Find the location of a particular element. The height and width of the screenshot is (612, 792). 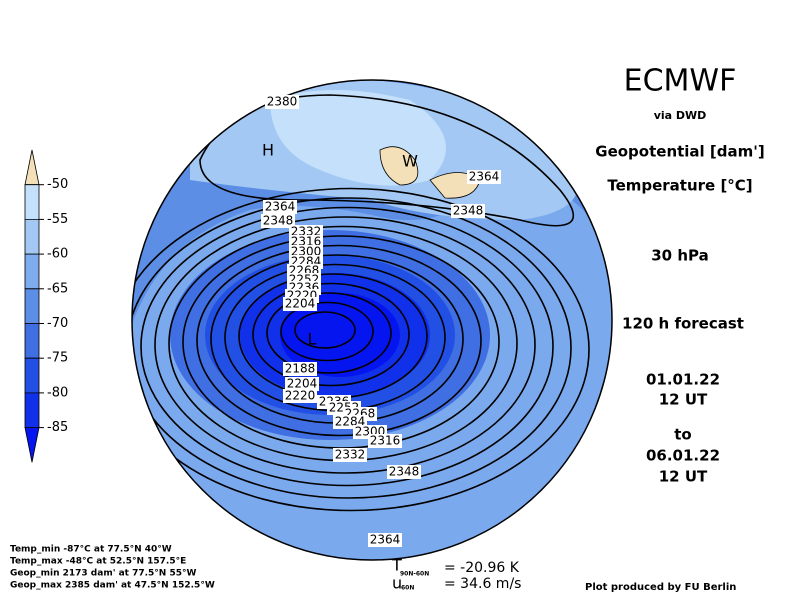

to: to is located at coordinates (682, 435).